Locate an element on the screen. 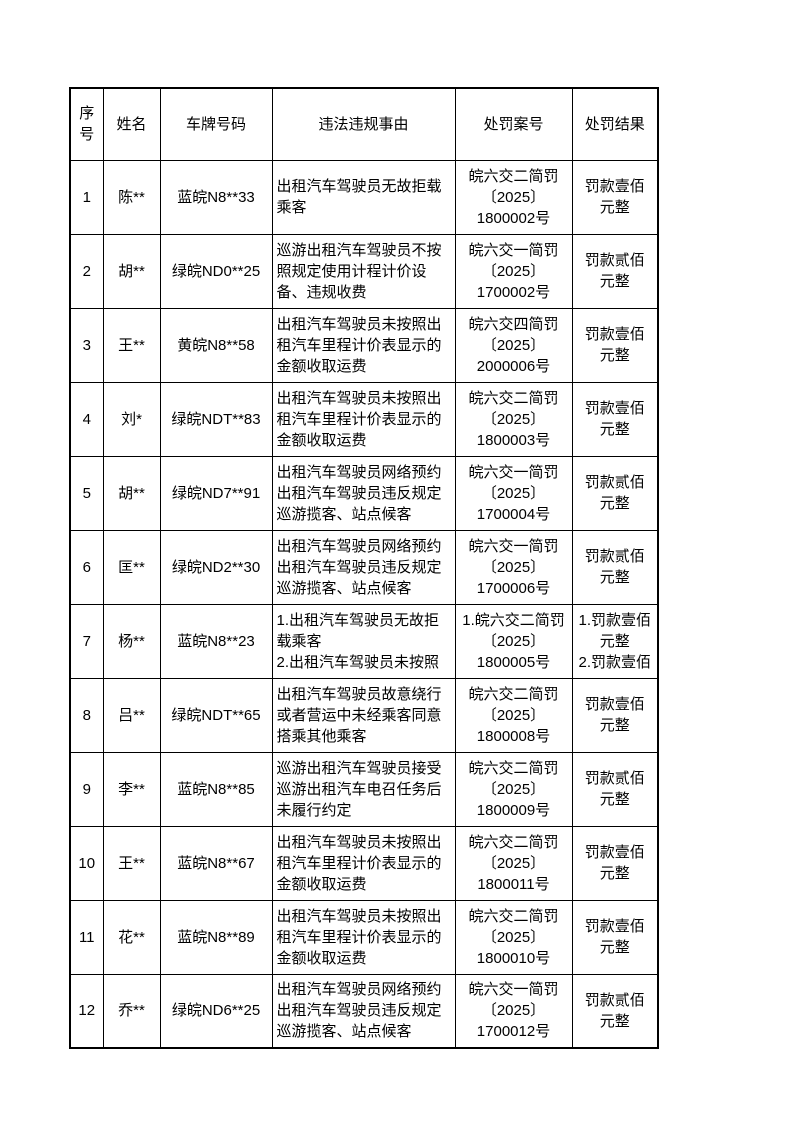 This screenshot has height=1122, width=793. cell-index: 6 is located at coordinates (86, 567).